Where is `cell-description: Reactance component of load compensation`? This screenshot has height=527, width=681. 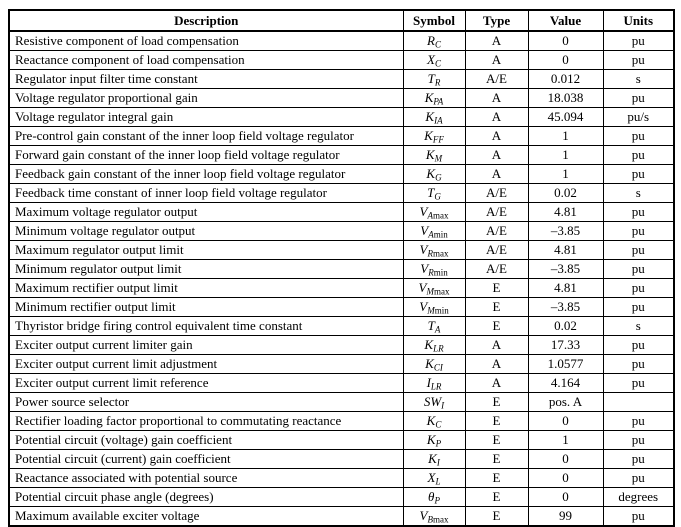 cell-description: Reactance component of load compensation is located at coordinates (206, 60).